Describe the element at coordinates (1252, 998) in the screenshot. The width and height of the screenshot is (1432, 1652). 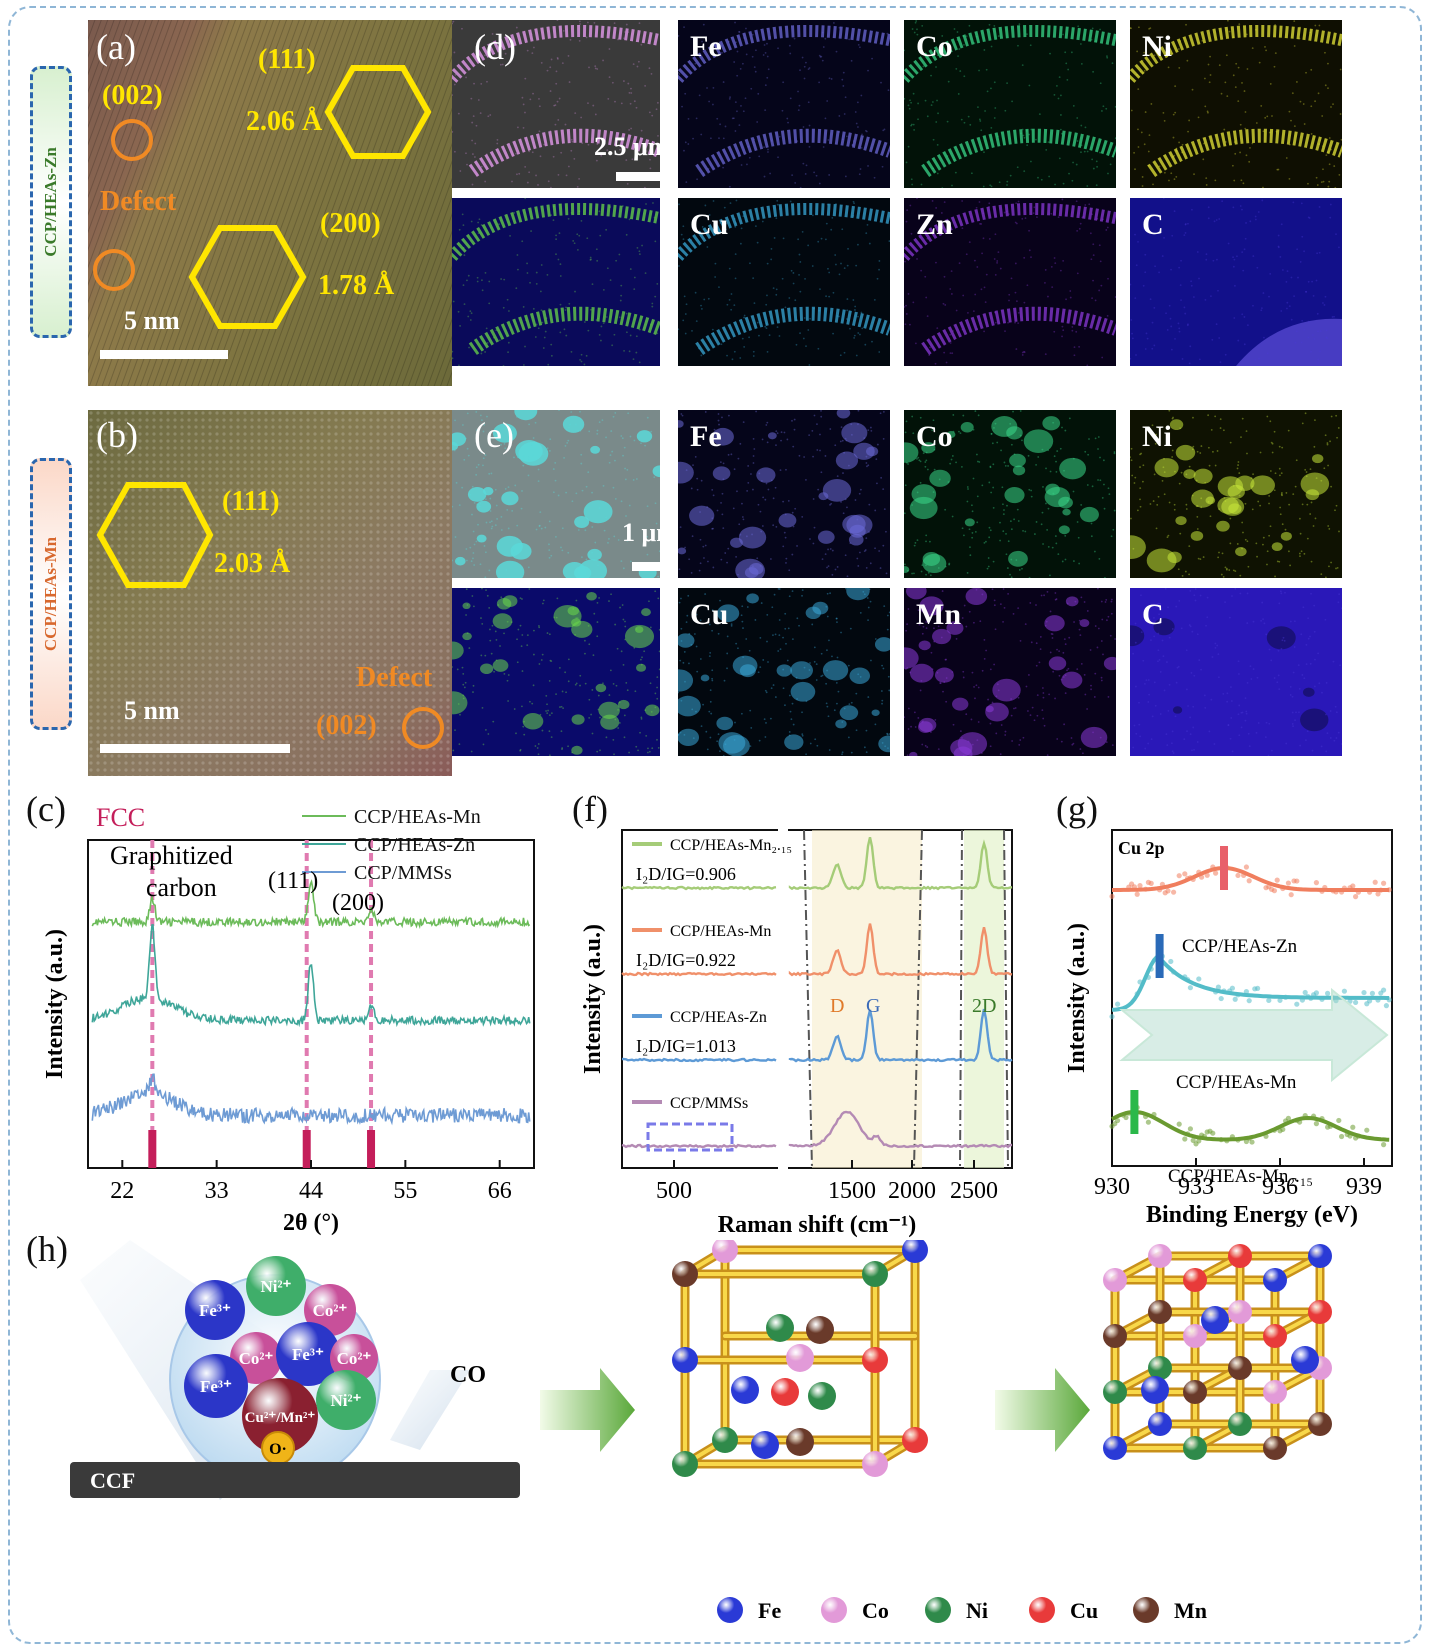
I see `xps-plot-area` at that location.